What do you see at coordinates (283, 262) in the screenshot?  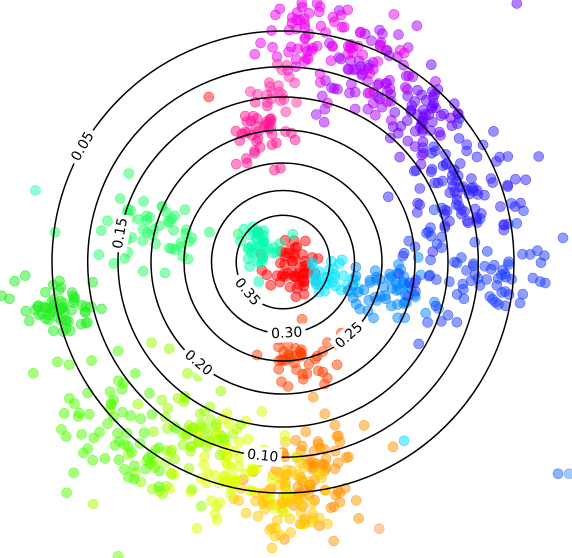 I see `contour-ring-0.35` at bounding box center [283, 262].